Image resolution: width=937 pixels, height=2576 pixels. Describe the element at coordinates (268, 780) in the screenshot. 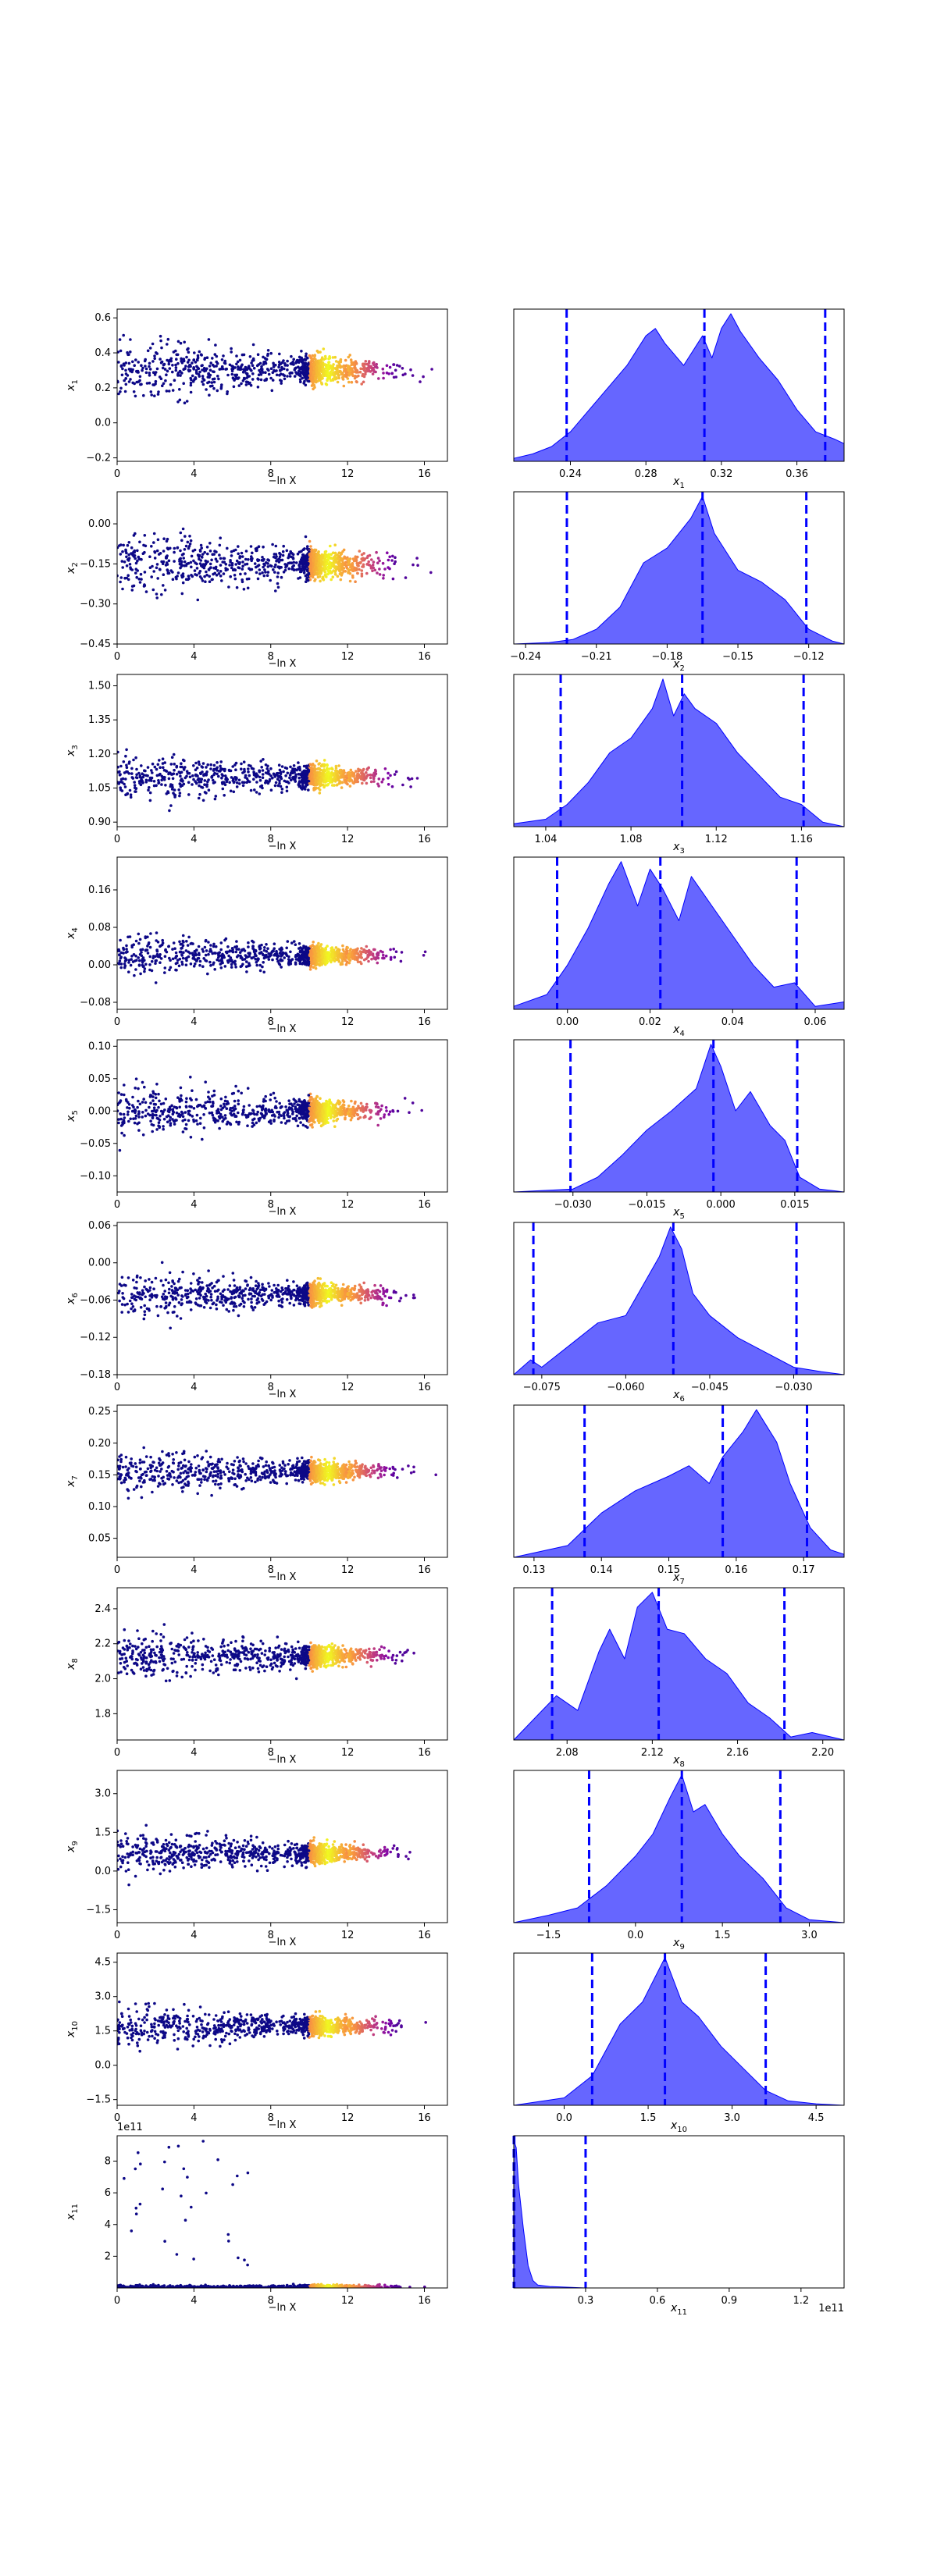

I see `trace-points` at that location.